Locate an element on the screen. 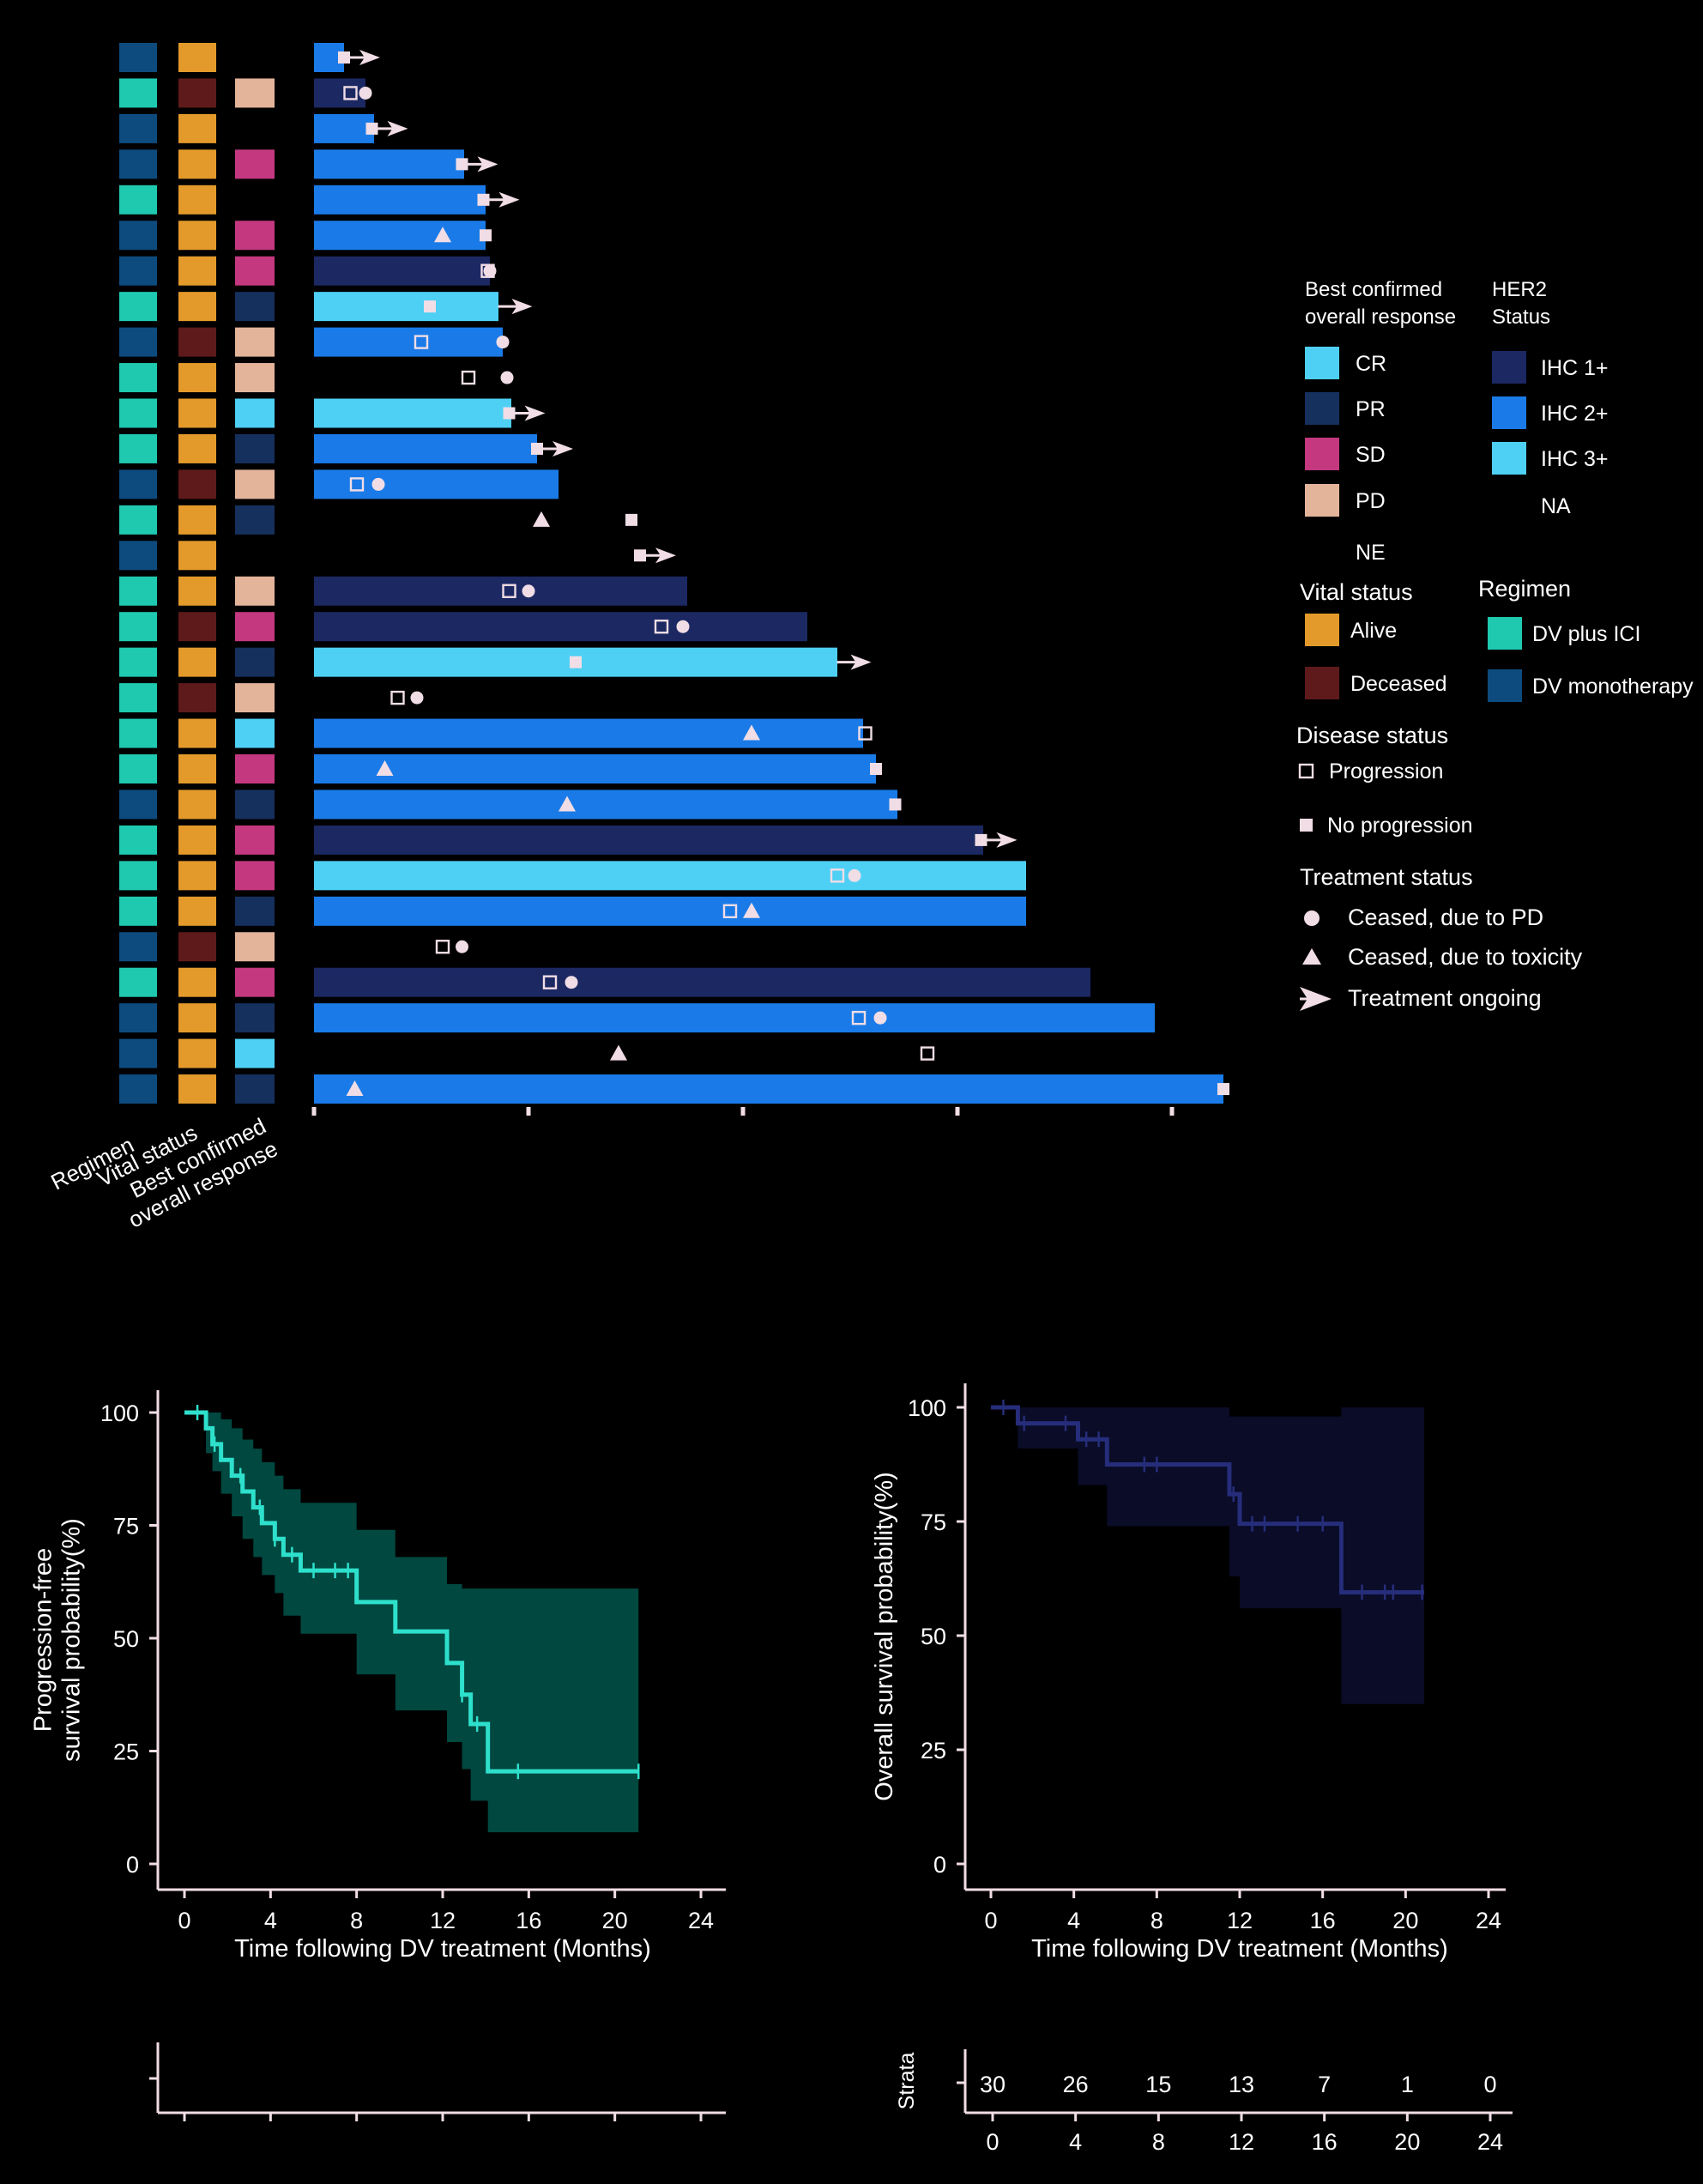 The height and width of the screenshot is (2184, 1703). legend-treatment-label-tox: Ceased, due to toxicity is located at coordinates (1466, 957).